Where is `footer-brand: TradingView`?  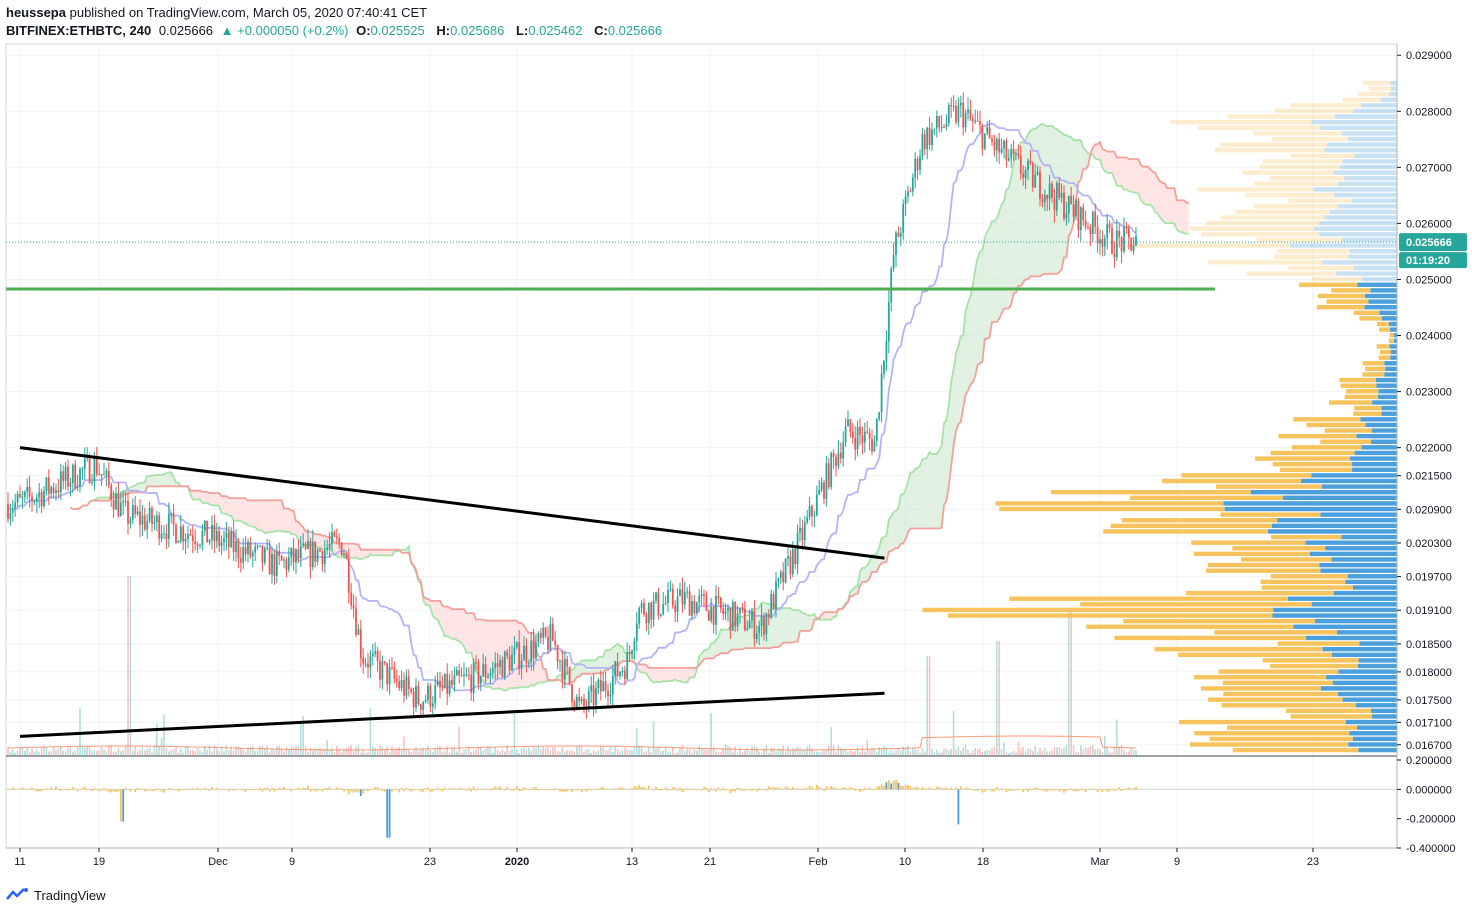 footer-brand: TradingView is located at coordinates (70, 895).